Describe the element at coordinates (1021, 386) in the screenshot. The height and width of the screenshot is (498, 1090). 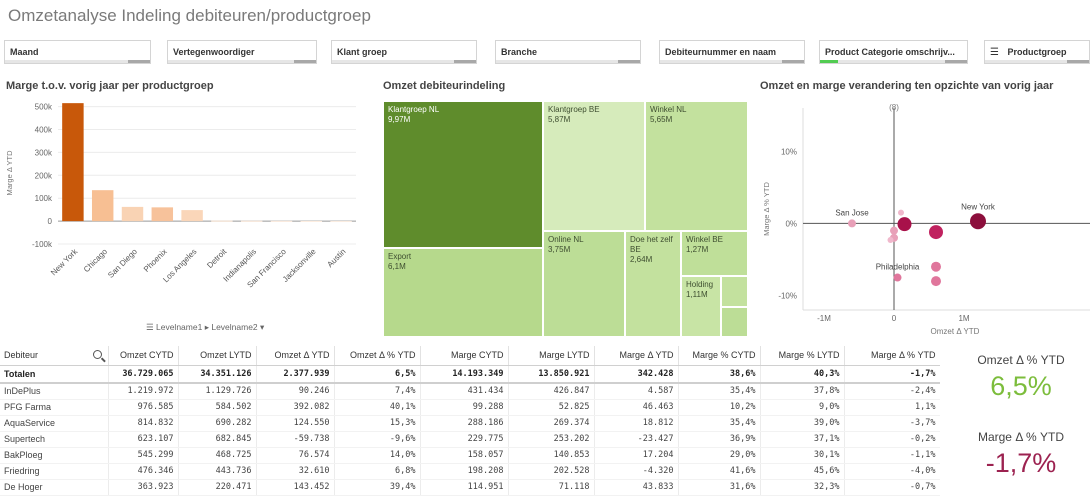
I see `kpi-value: 6,5%` at that location.